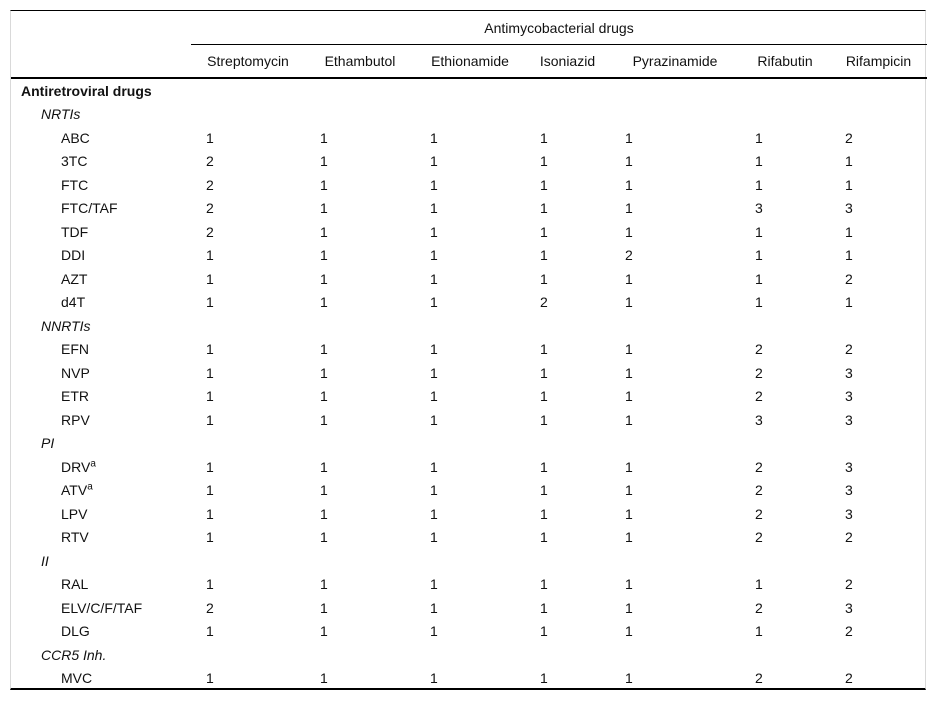 The image size is (936, 701). What do you see at coordinates (101, 61) in the screenshot?
I see `empty-header-cell` at bounding box center [101, 61].